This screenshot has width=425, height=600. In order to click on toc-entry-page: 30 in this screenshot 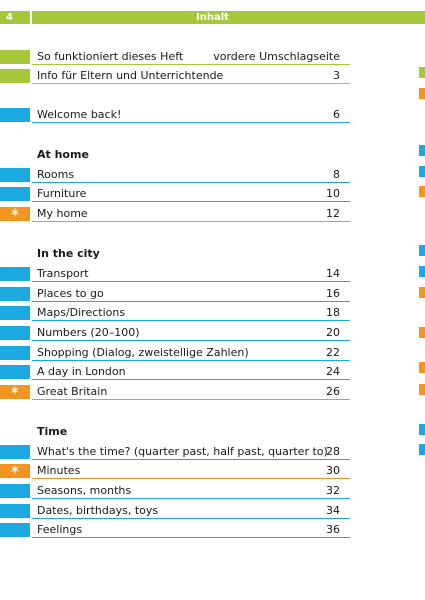, I will do `click(333, 470)`.